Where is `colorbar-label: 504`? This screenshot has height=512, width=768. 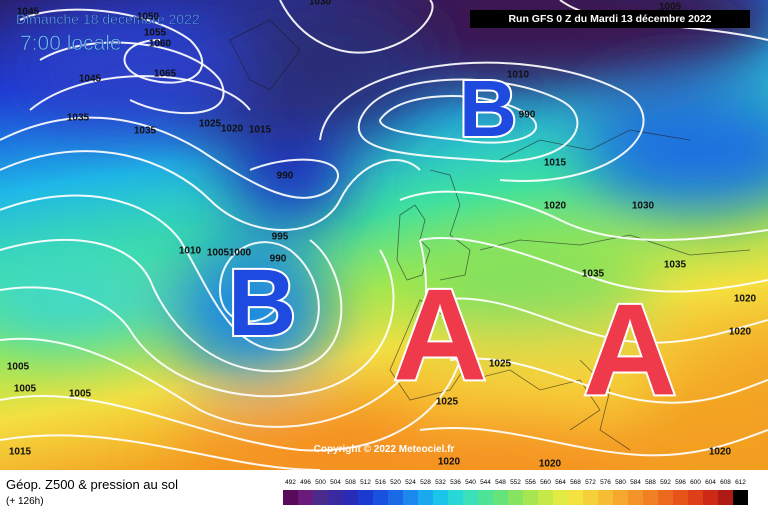
colorbar-label: 504 is located at coordinates (335, 482).